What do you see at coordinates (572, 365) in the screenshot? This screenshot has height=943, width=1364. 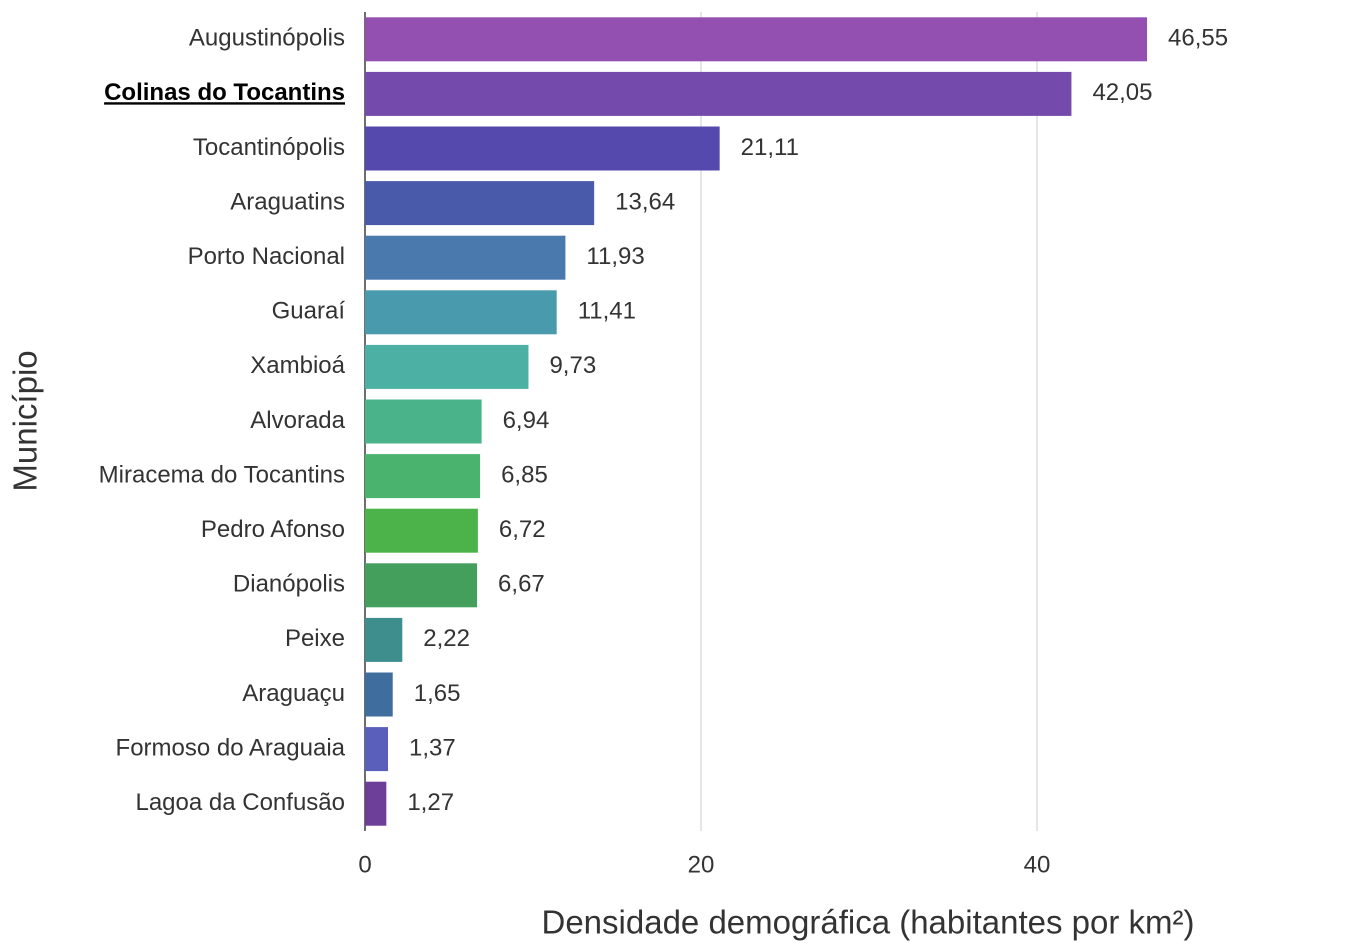 I see `value-label: 9,73` at bounding box center [572, 365].